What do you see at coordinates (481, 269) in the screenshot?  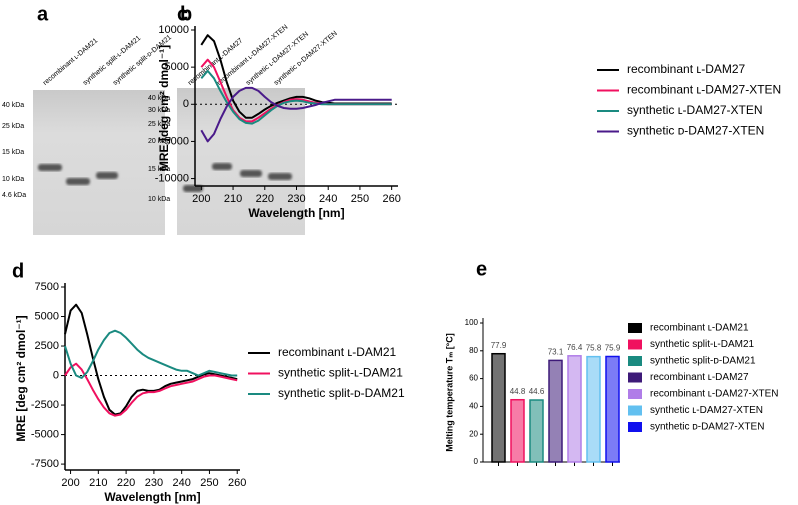 I see `panel-label: e` at bounding box center [481, 269].